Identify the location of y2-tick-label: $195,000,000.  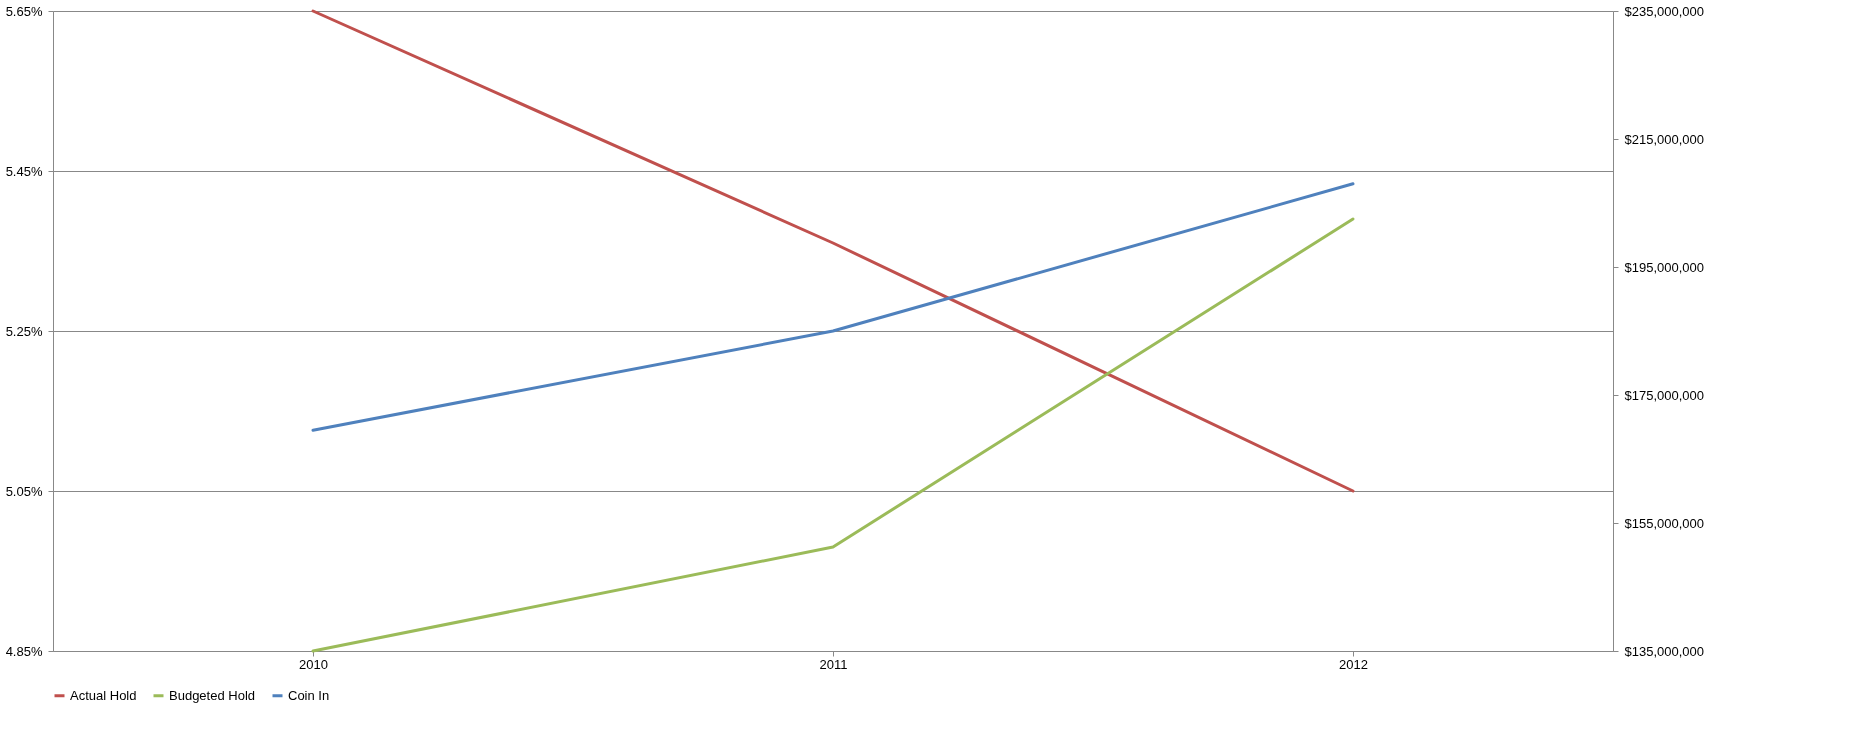
(1664, 267).